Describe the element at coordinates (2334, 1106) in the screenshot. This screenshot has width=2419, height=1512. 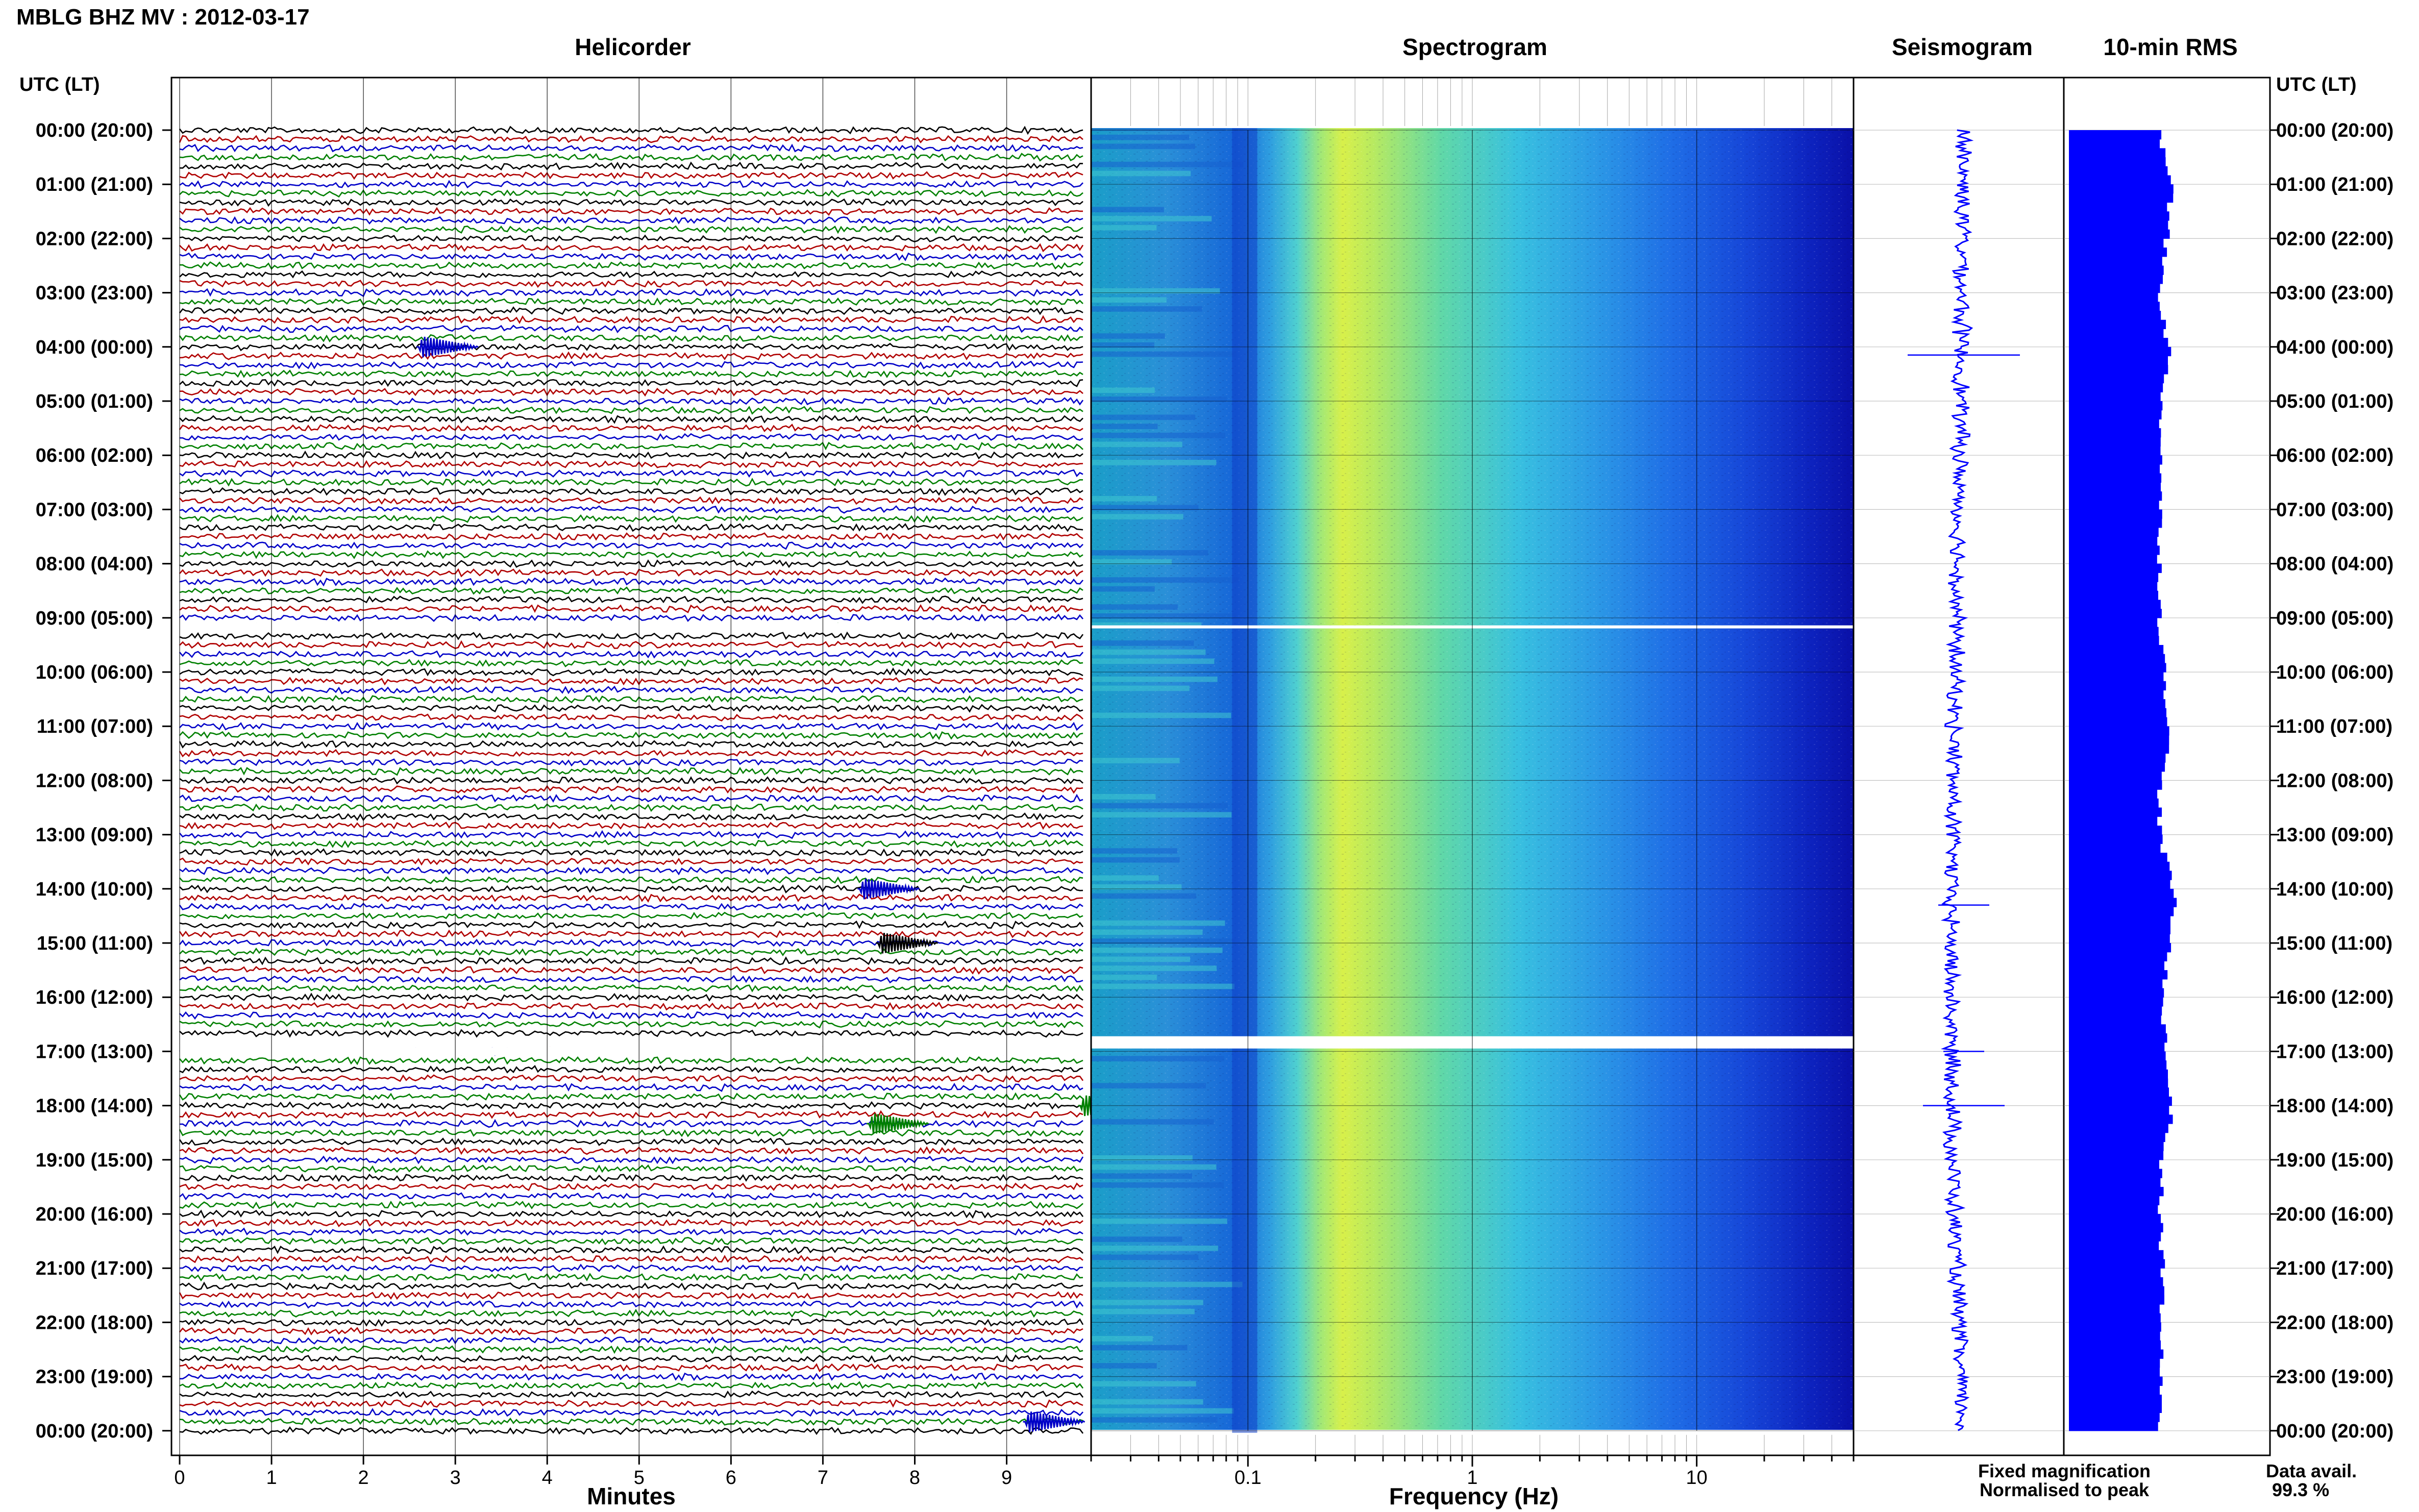
I see `time-label-right: 18:00 (14:00)` at that location.